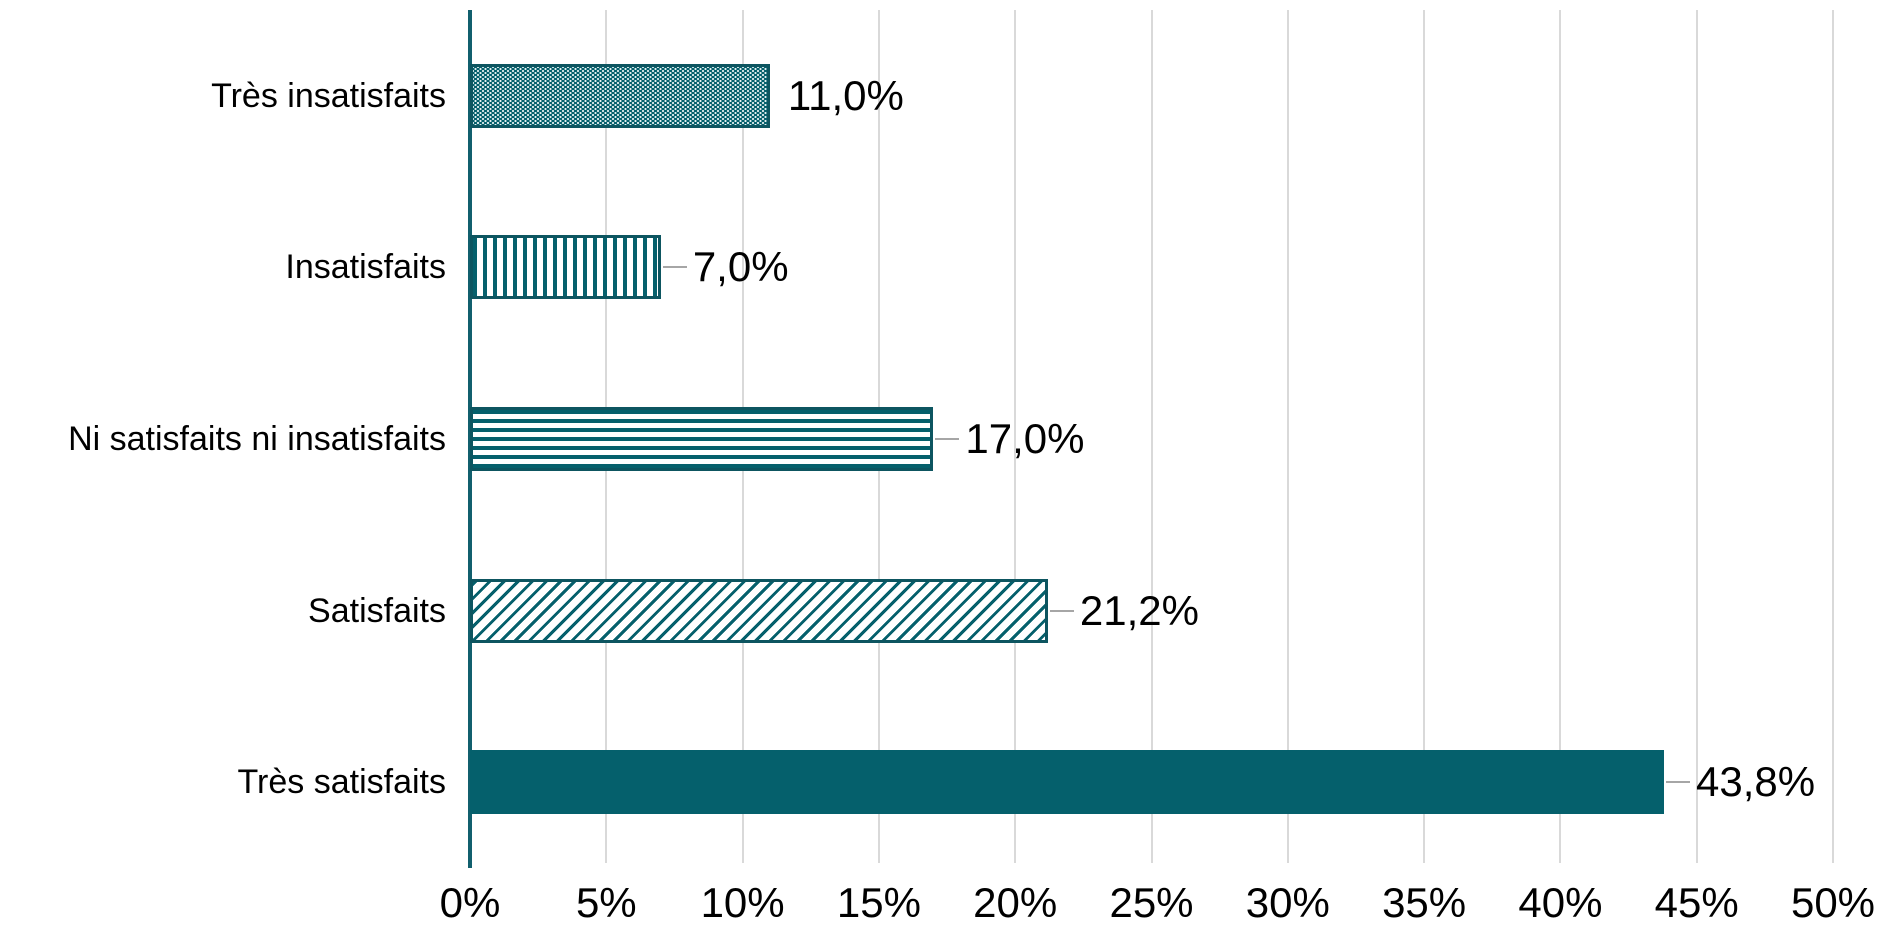 This screenshot has height=945, width=1890. What do you see at coordinates (257, 438) in the screenshot?
I see `category-label: Ni satisfaits ni insatisfaits` at bounding box center [257, 438].